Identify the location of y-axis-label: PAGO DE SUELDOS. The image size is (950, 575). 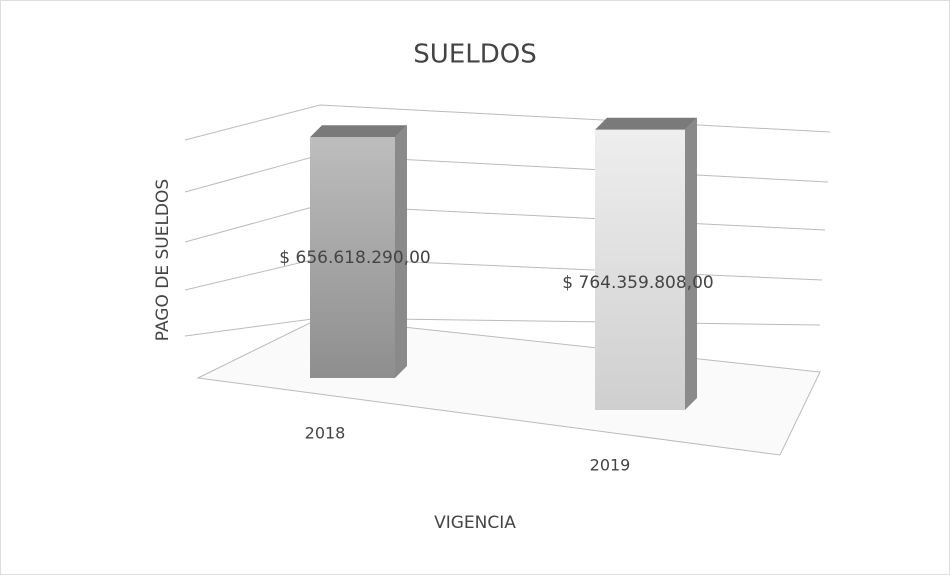
(163, 260).